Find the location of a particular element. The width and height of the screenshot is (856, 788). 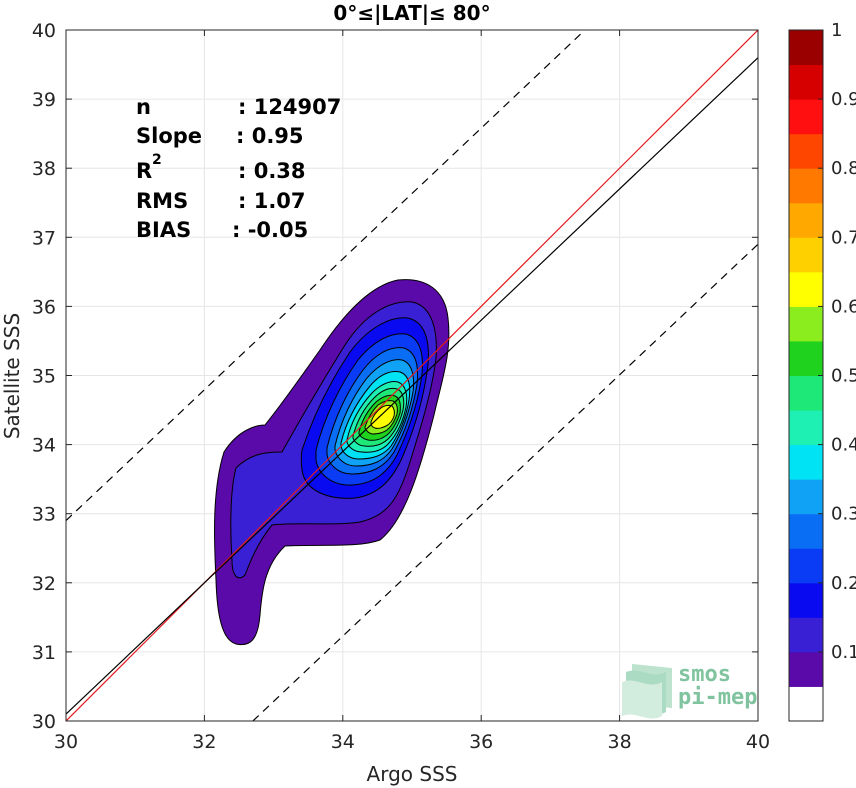

colorbar-tick-label-1: 0.2 is located at coordinates (843, 583).